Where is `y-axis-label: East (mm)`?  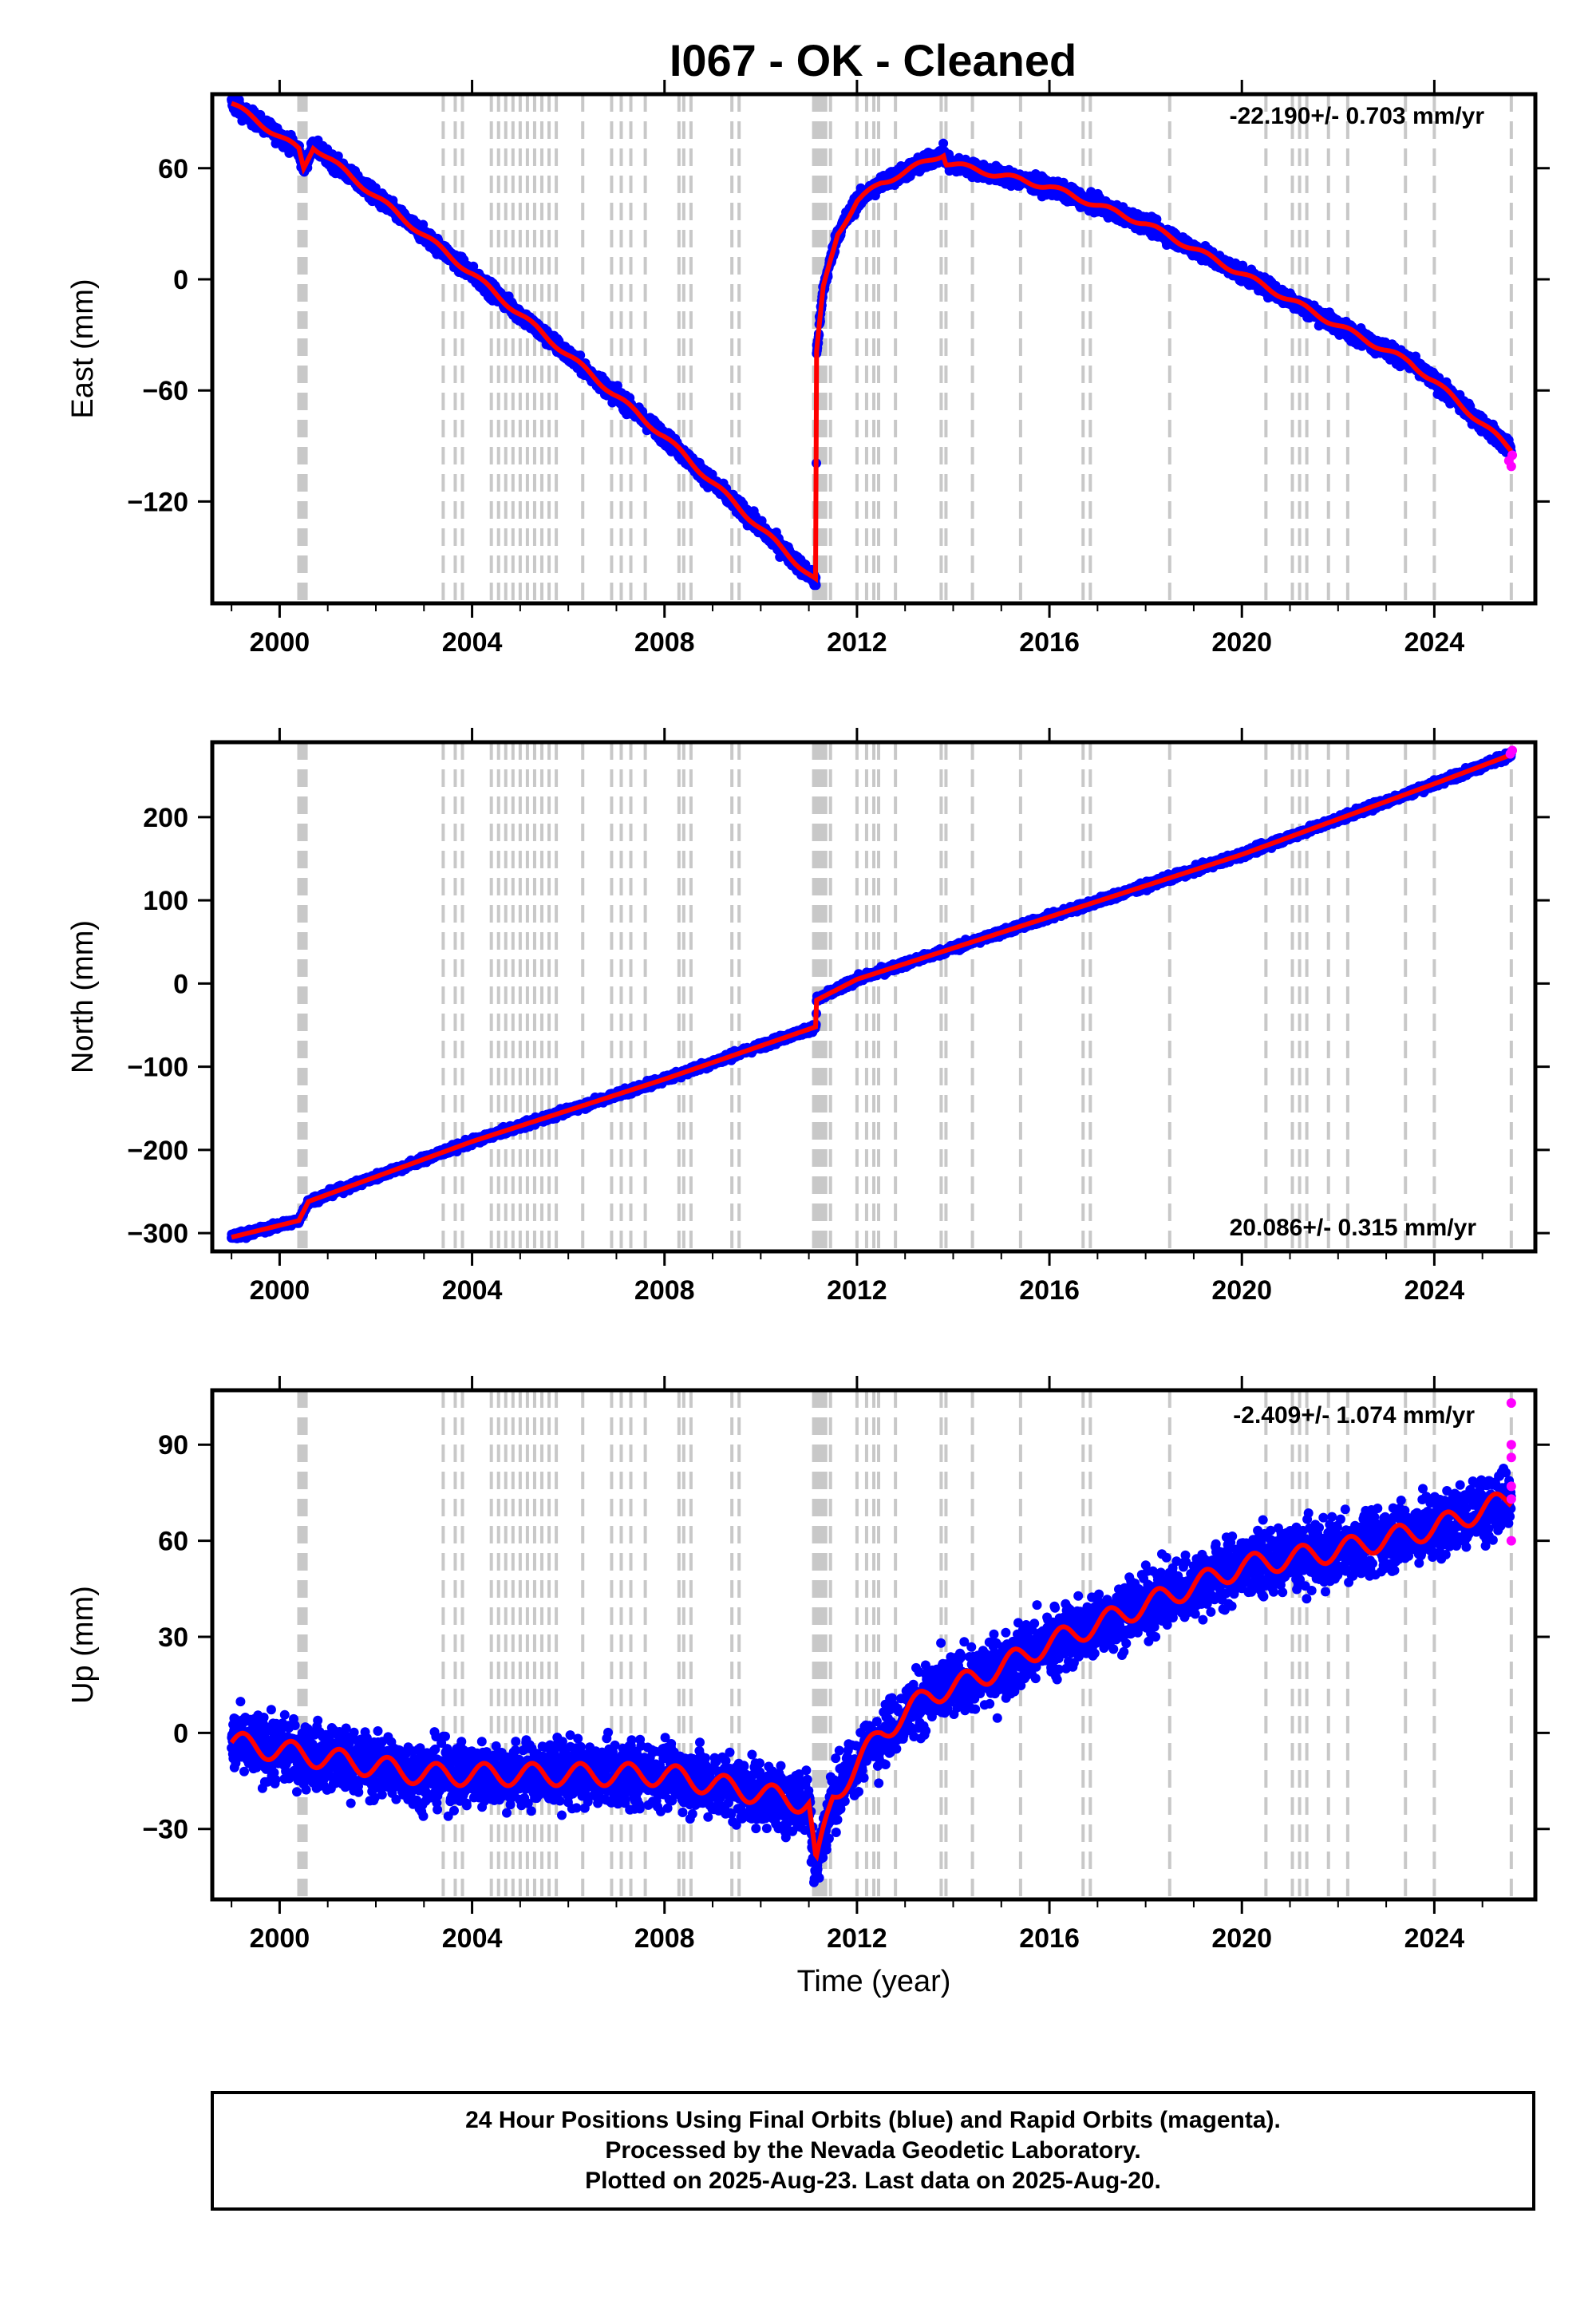
y-axis-label: East (mm) is located at coordinates (83, 348).